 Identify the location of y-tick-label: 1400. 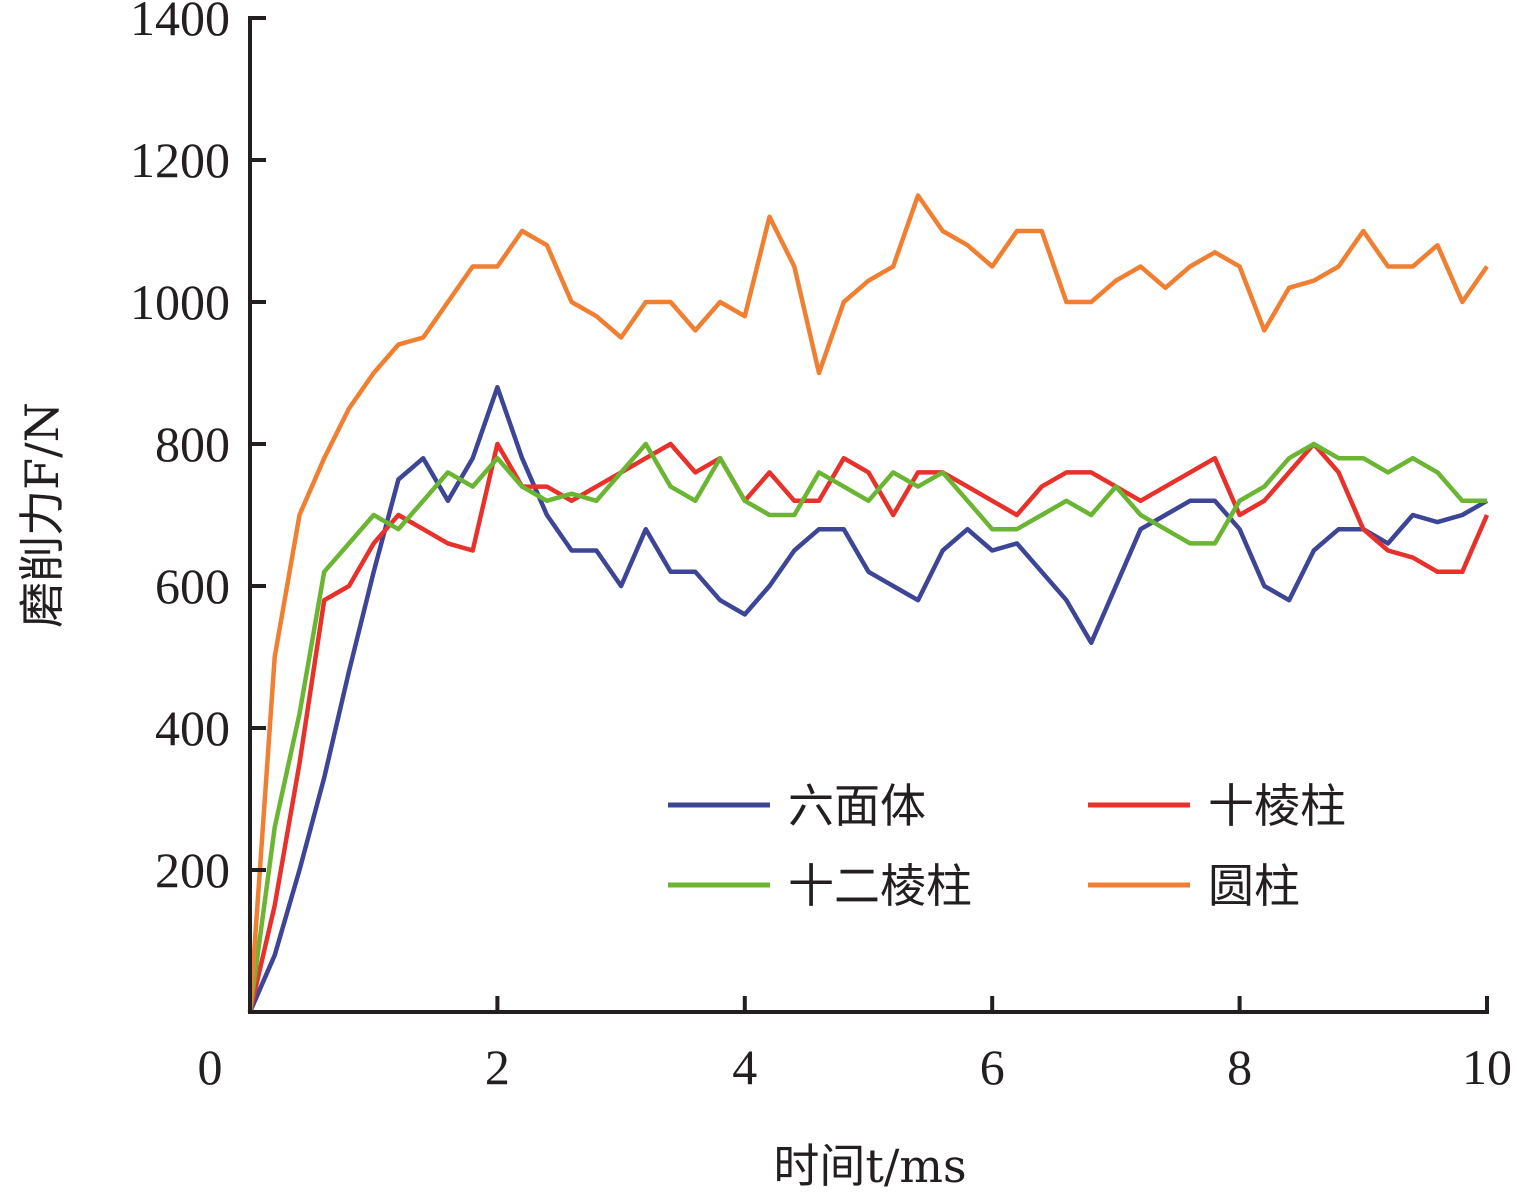
(180, 23).